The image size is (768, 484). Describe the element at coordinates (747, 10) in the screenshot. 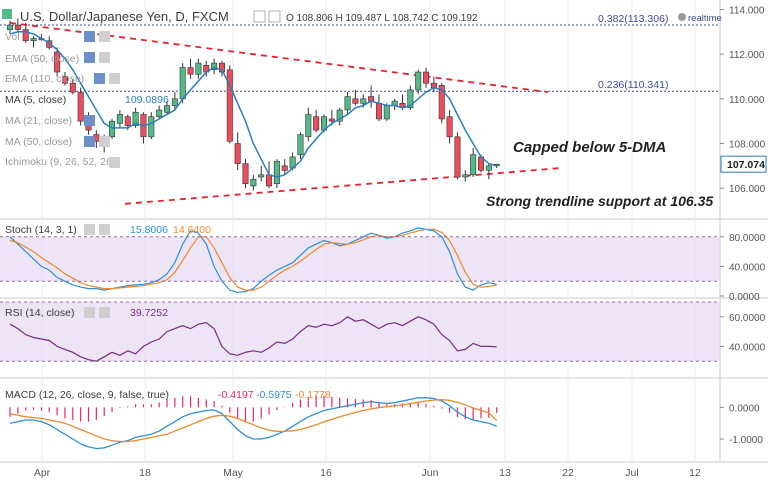

I see `y-tick-label: 114.000` at that location.